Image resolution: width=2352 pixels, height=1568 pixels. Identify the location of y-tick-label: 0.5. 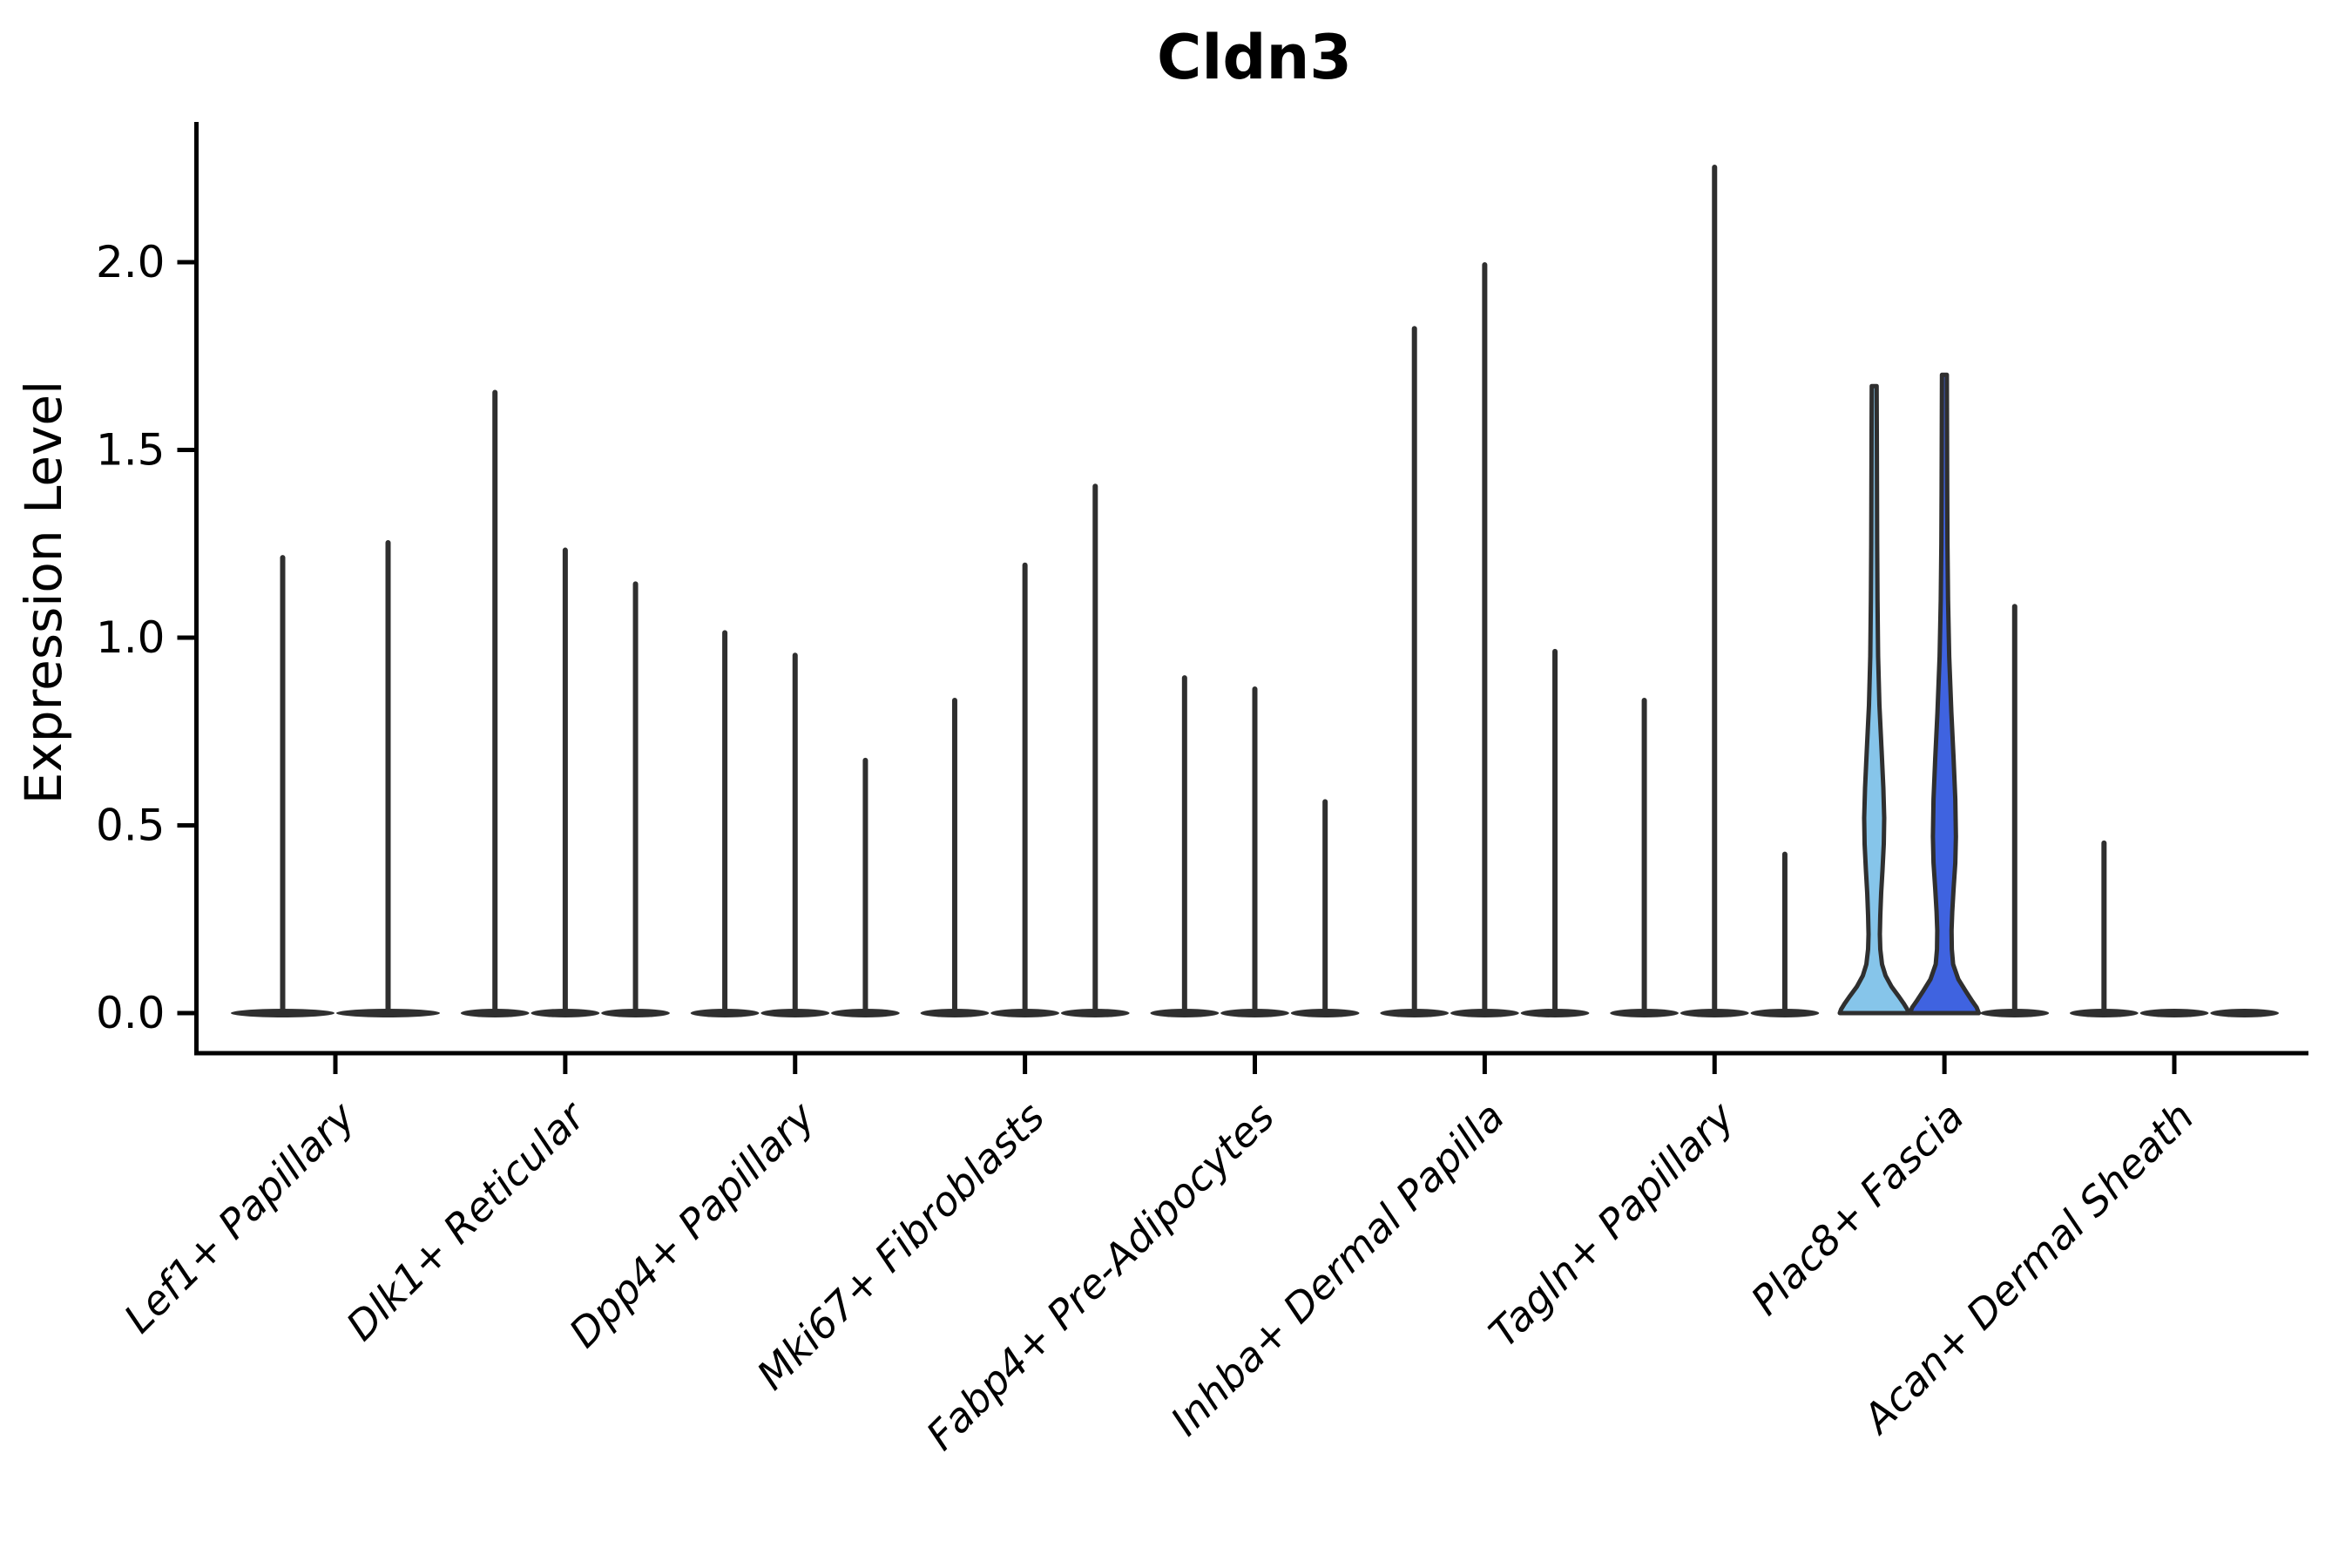
(131, 826).